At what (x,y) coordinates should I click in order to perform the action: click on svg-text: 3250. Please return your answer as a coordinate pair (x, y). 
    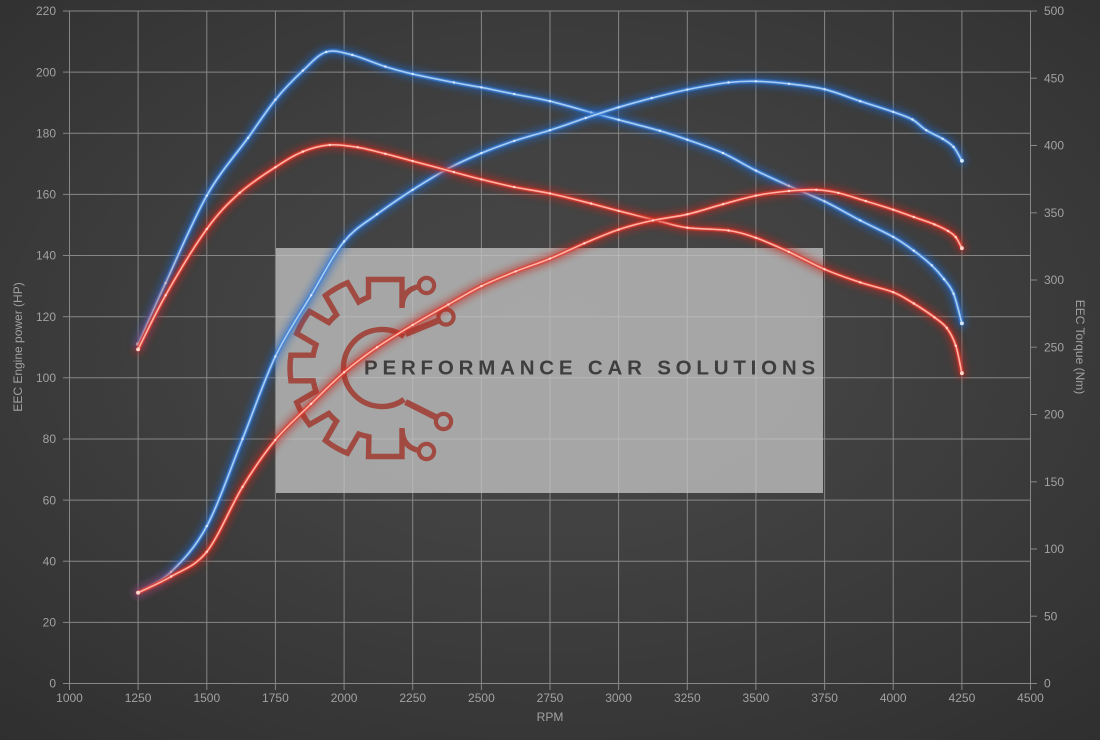
    Looking at the image, I should click on (687, 698).